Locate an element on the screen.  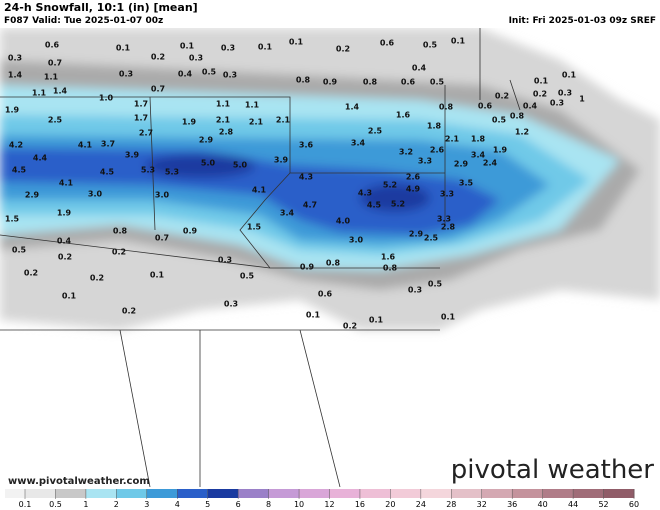
colorbar-label: 8 is located at coordinates (268, 504).